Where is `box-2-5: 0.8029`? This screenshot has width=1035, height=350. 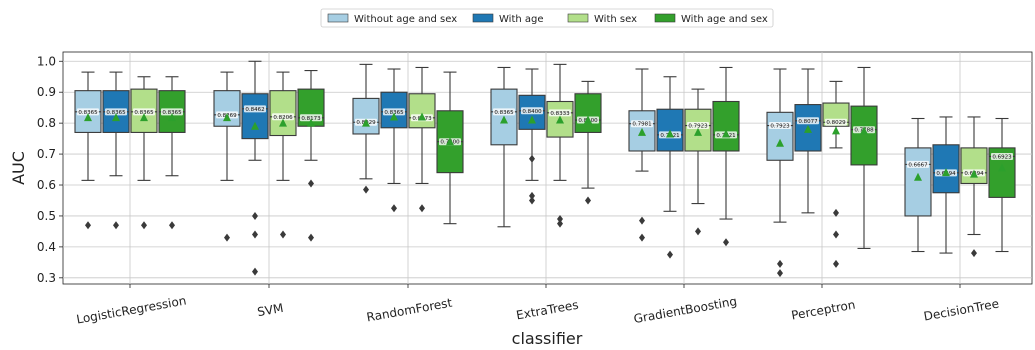
box-2-5: 0.8029 is located at coordinates (836, 174).